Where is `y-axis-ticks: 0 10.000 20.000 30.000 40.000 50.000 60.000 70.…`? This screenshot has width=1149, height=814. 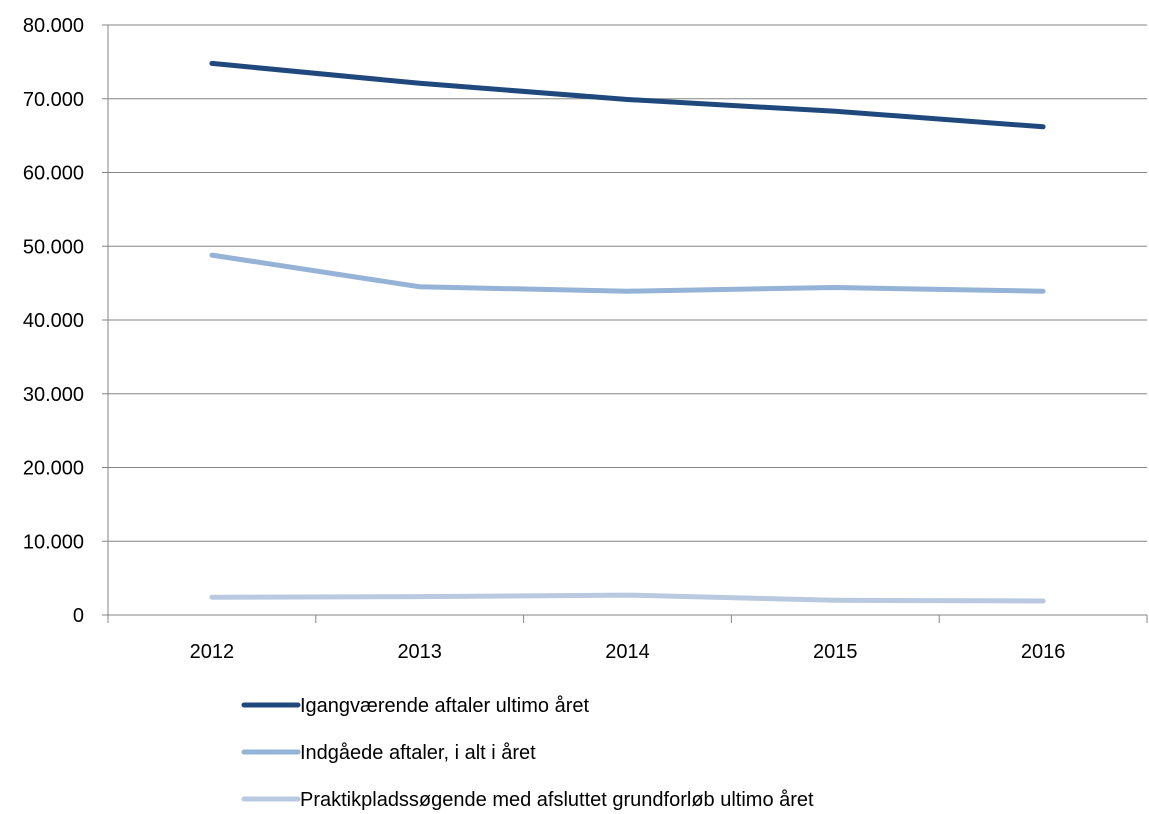
y-axis-ticks: 0 10.000 20.000 30.000 40.000 50.000 60.000 70.… is located at coordinates (65, 321).